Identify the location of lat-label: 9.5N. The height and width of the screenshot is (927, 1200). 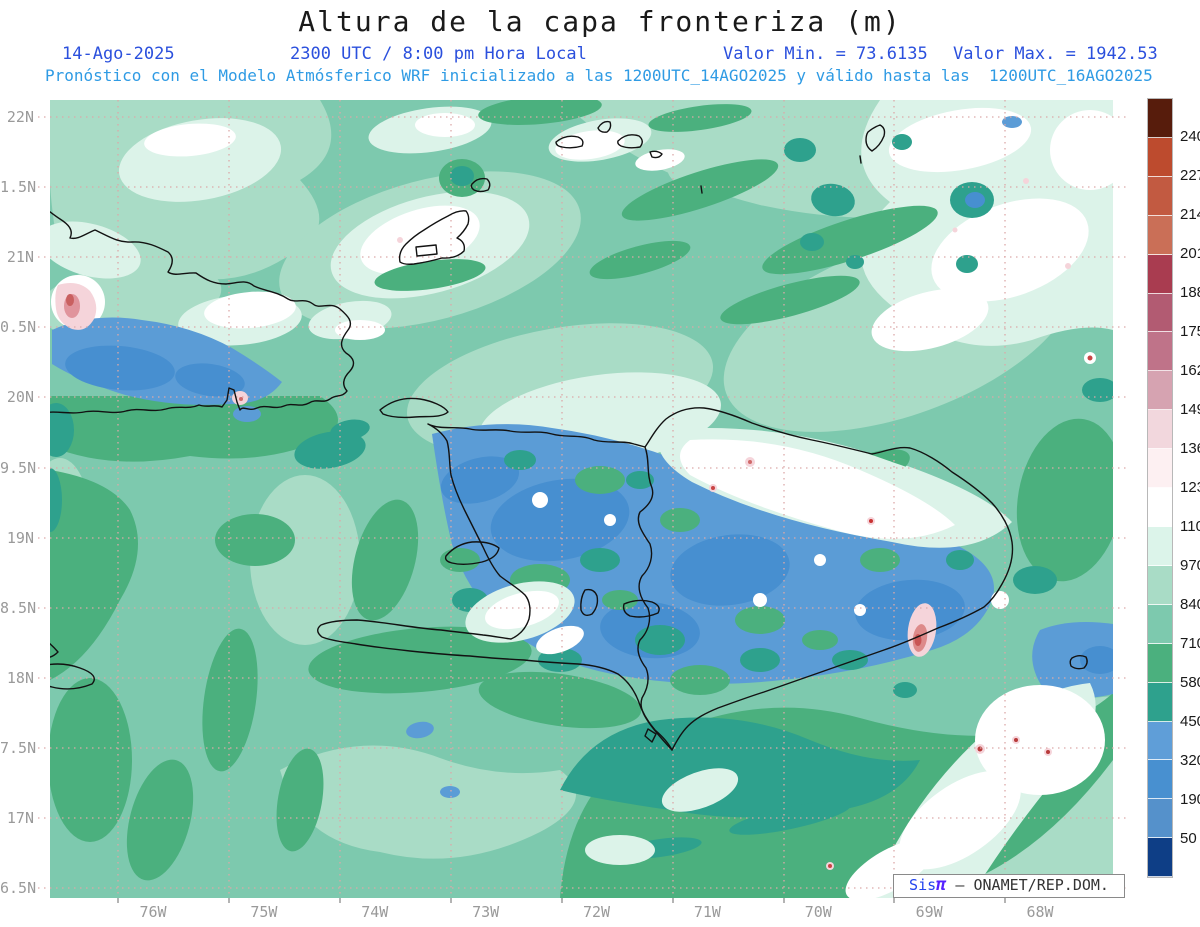
(18, 467).